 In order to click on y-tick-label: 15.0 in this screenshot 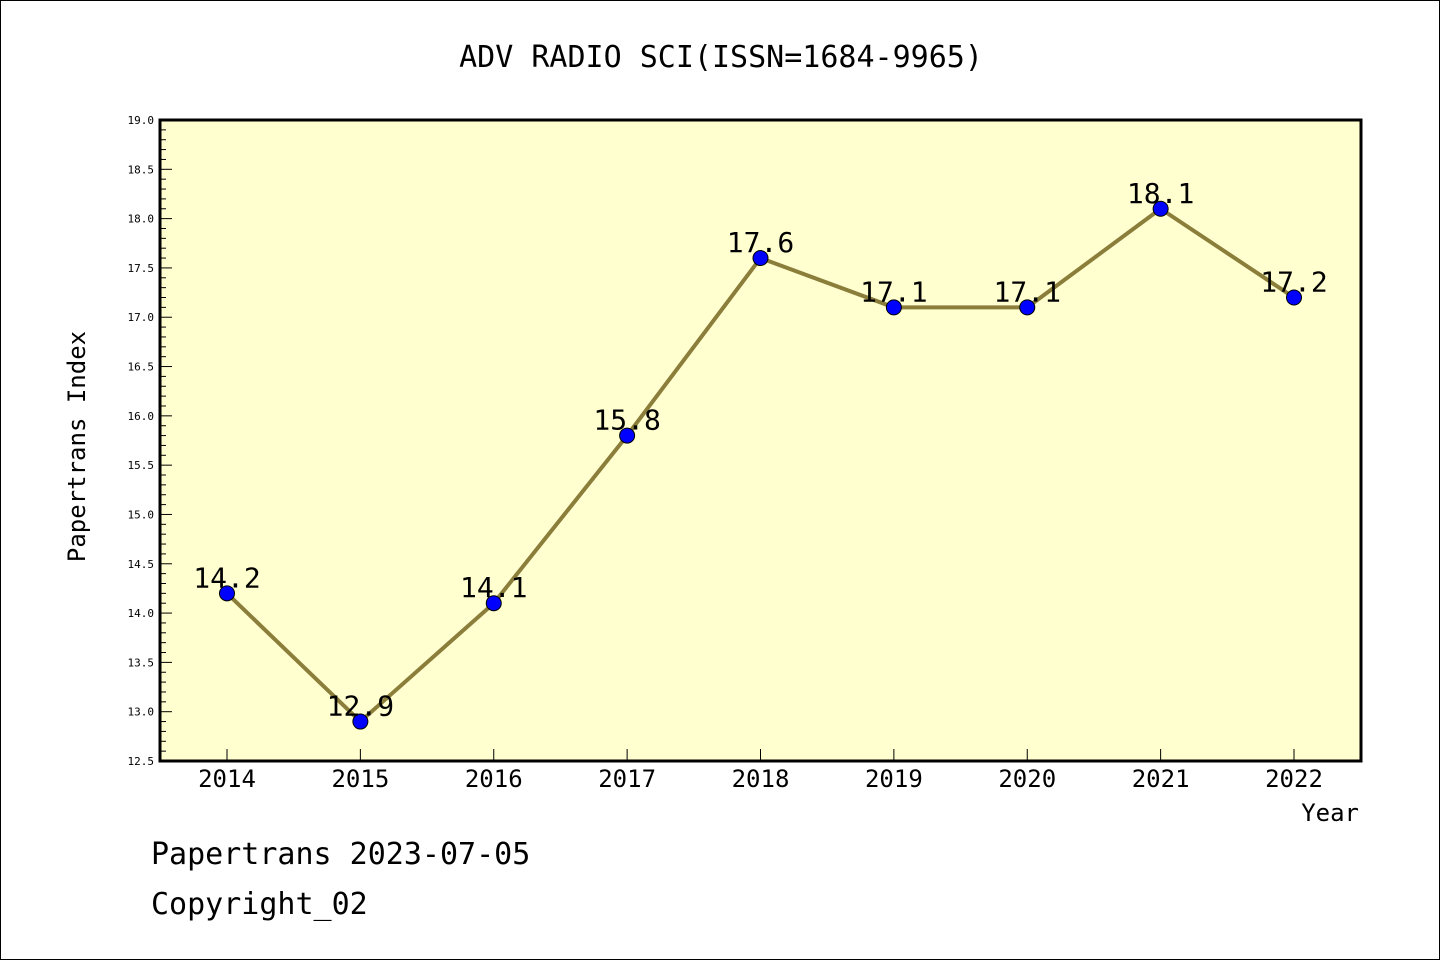, I will do `click(141, 514)`.